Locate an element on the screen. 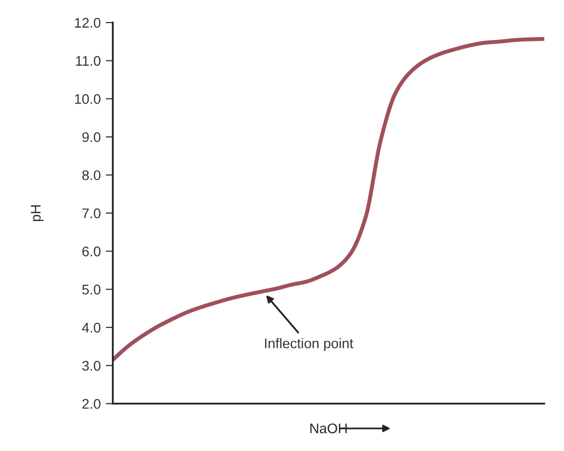 The image size is (564, 451). y-axis-title: pH is located at coordinates (37, 213).